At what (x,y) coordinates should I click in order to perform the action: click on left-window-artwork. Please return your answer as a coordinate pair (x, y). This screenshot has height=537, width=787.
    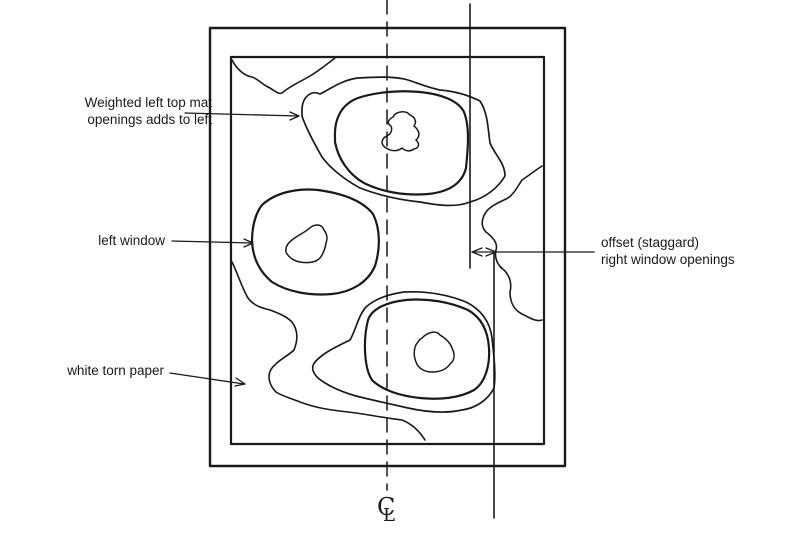
    Looking at the image, I should click on (306, 244).